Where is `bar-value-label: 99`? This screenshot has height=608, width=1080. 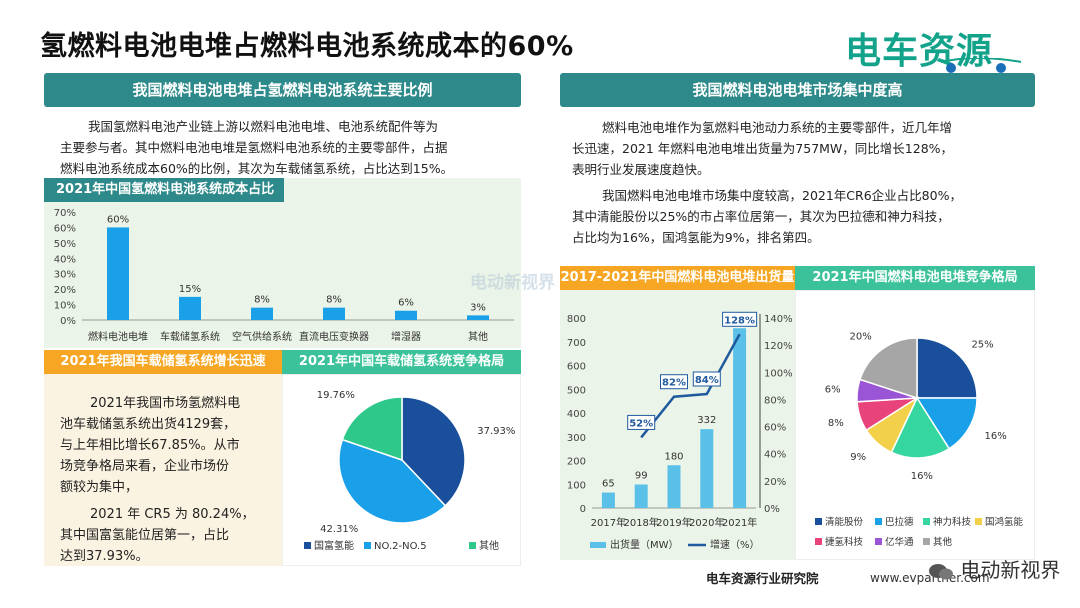 bar-value-label: 99 is located at coordinates (641, 475).